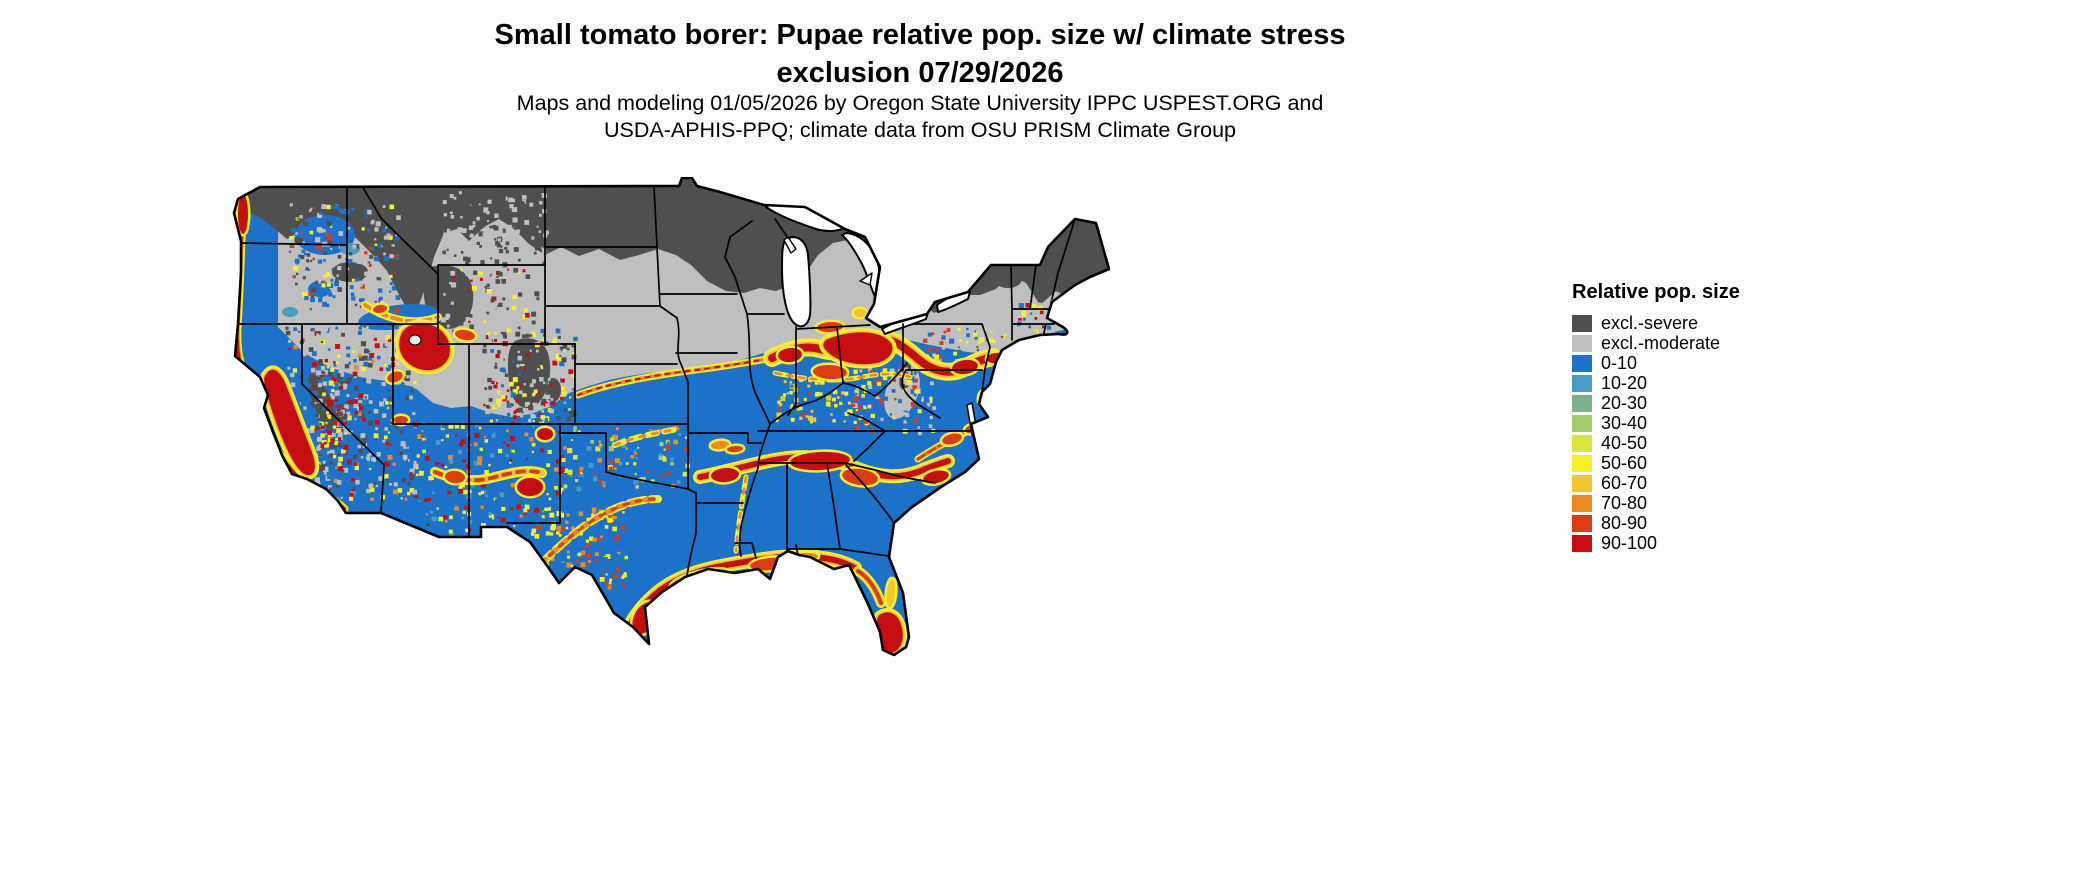 This screenshot has width=2100, height=892. I want to click on legend-item-label: 10-20, so click(1624, 382).